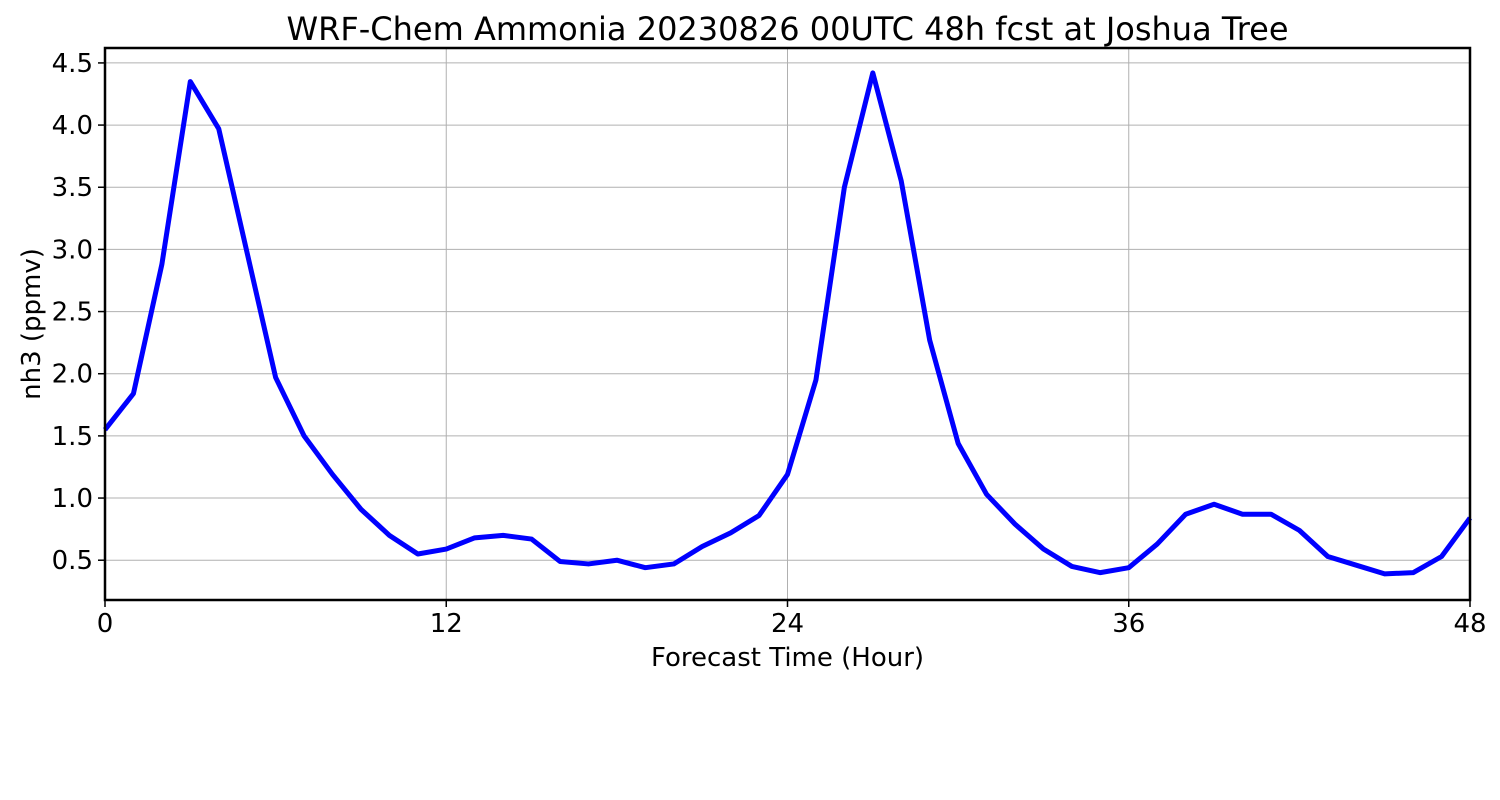 Image resolution: width=1500 pixels, height=800 pixels. I want to click on y-tick-label-3.0: 3.0, so click(72, 250).